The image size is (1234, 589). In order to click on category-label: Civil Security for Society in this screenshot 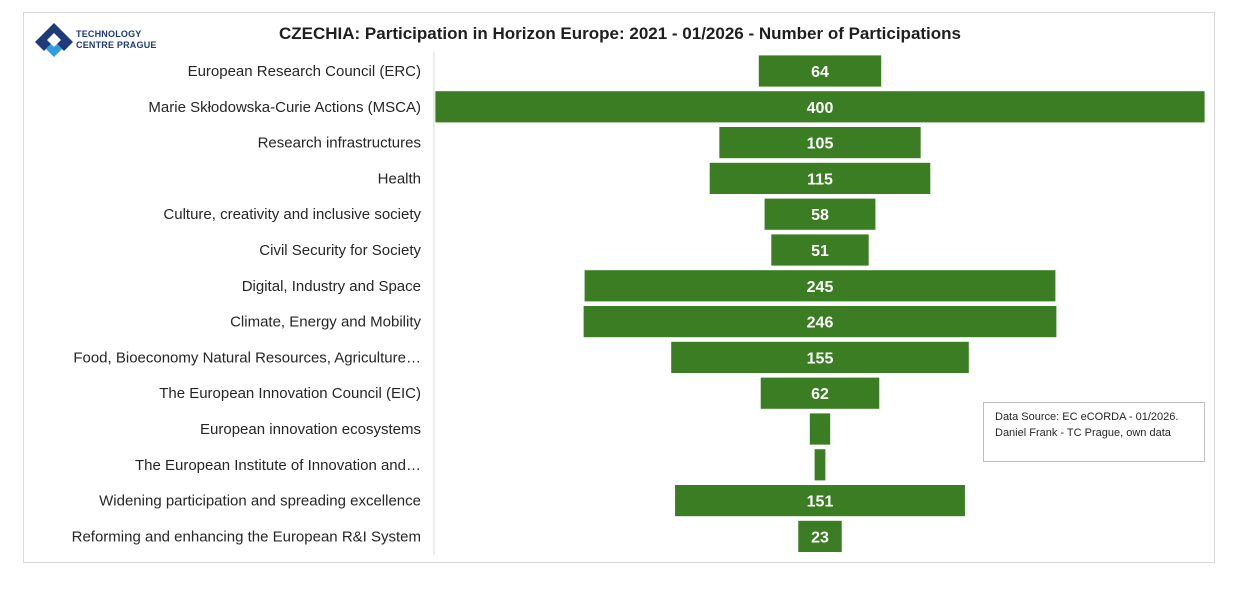, I will do `click(340, 250)`.